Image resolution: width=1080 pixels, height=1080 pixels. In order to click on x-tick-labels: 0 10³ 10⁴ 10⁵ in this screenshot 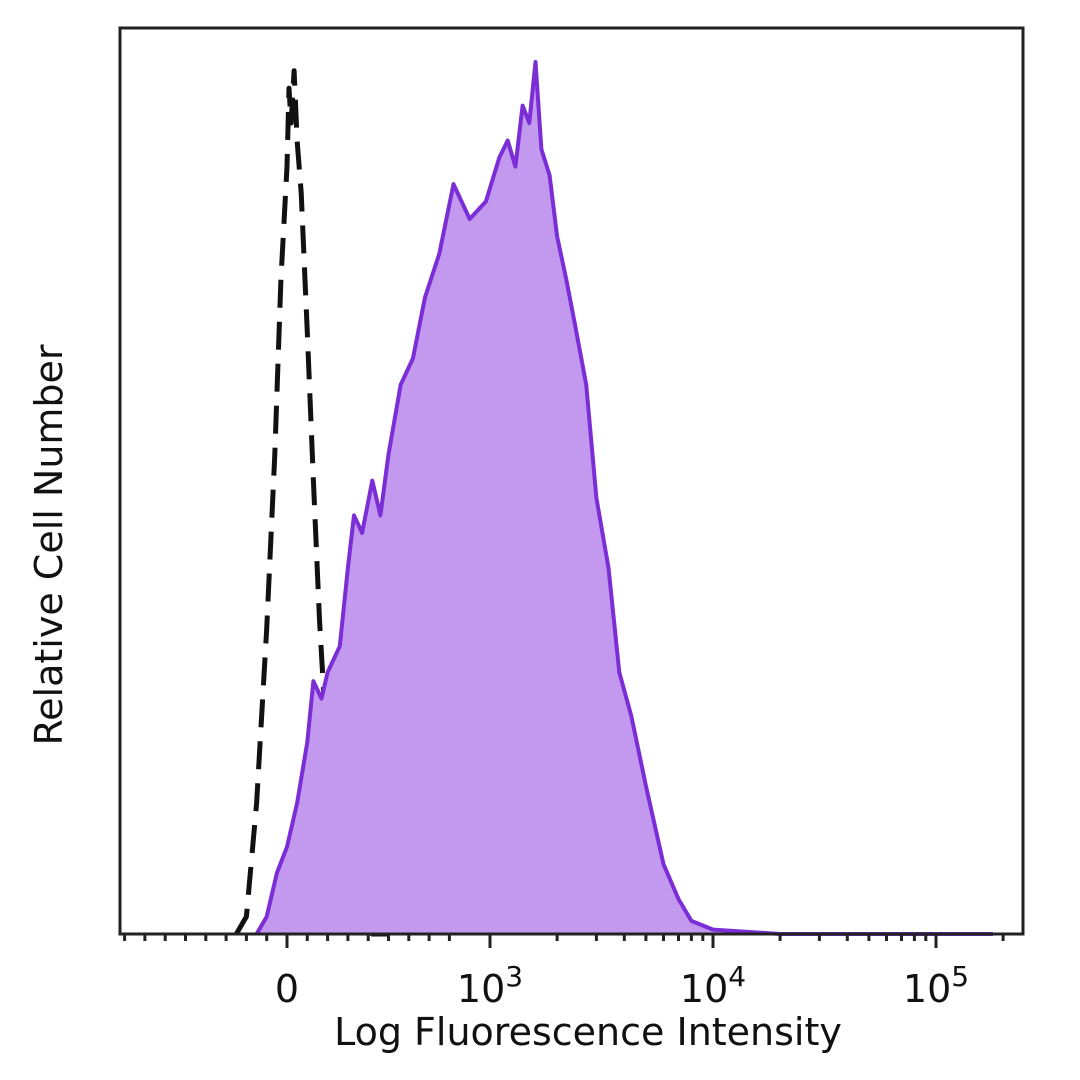, I will do `click(622, 985)`.